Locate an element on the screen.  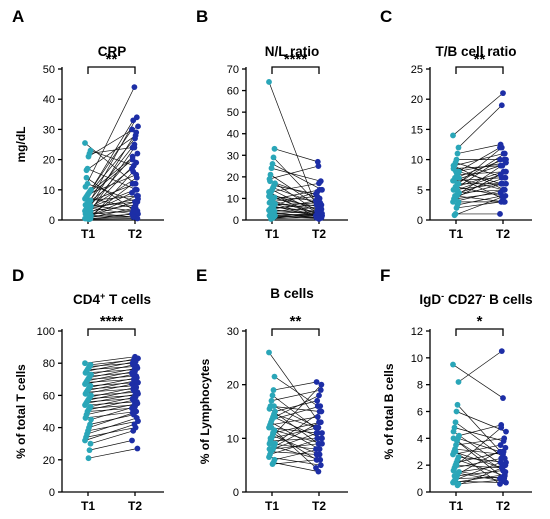
y-tick-label: 20 is located at coordinates (49, 461).